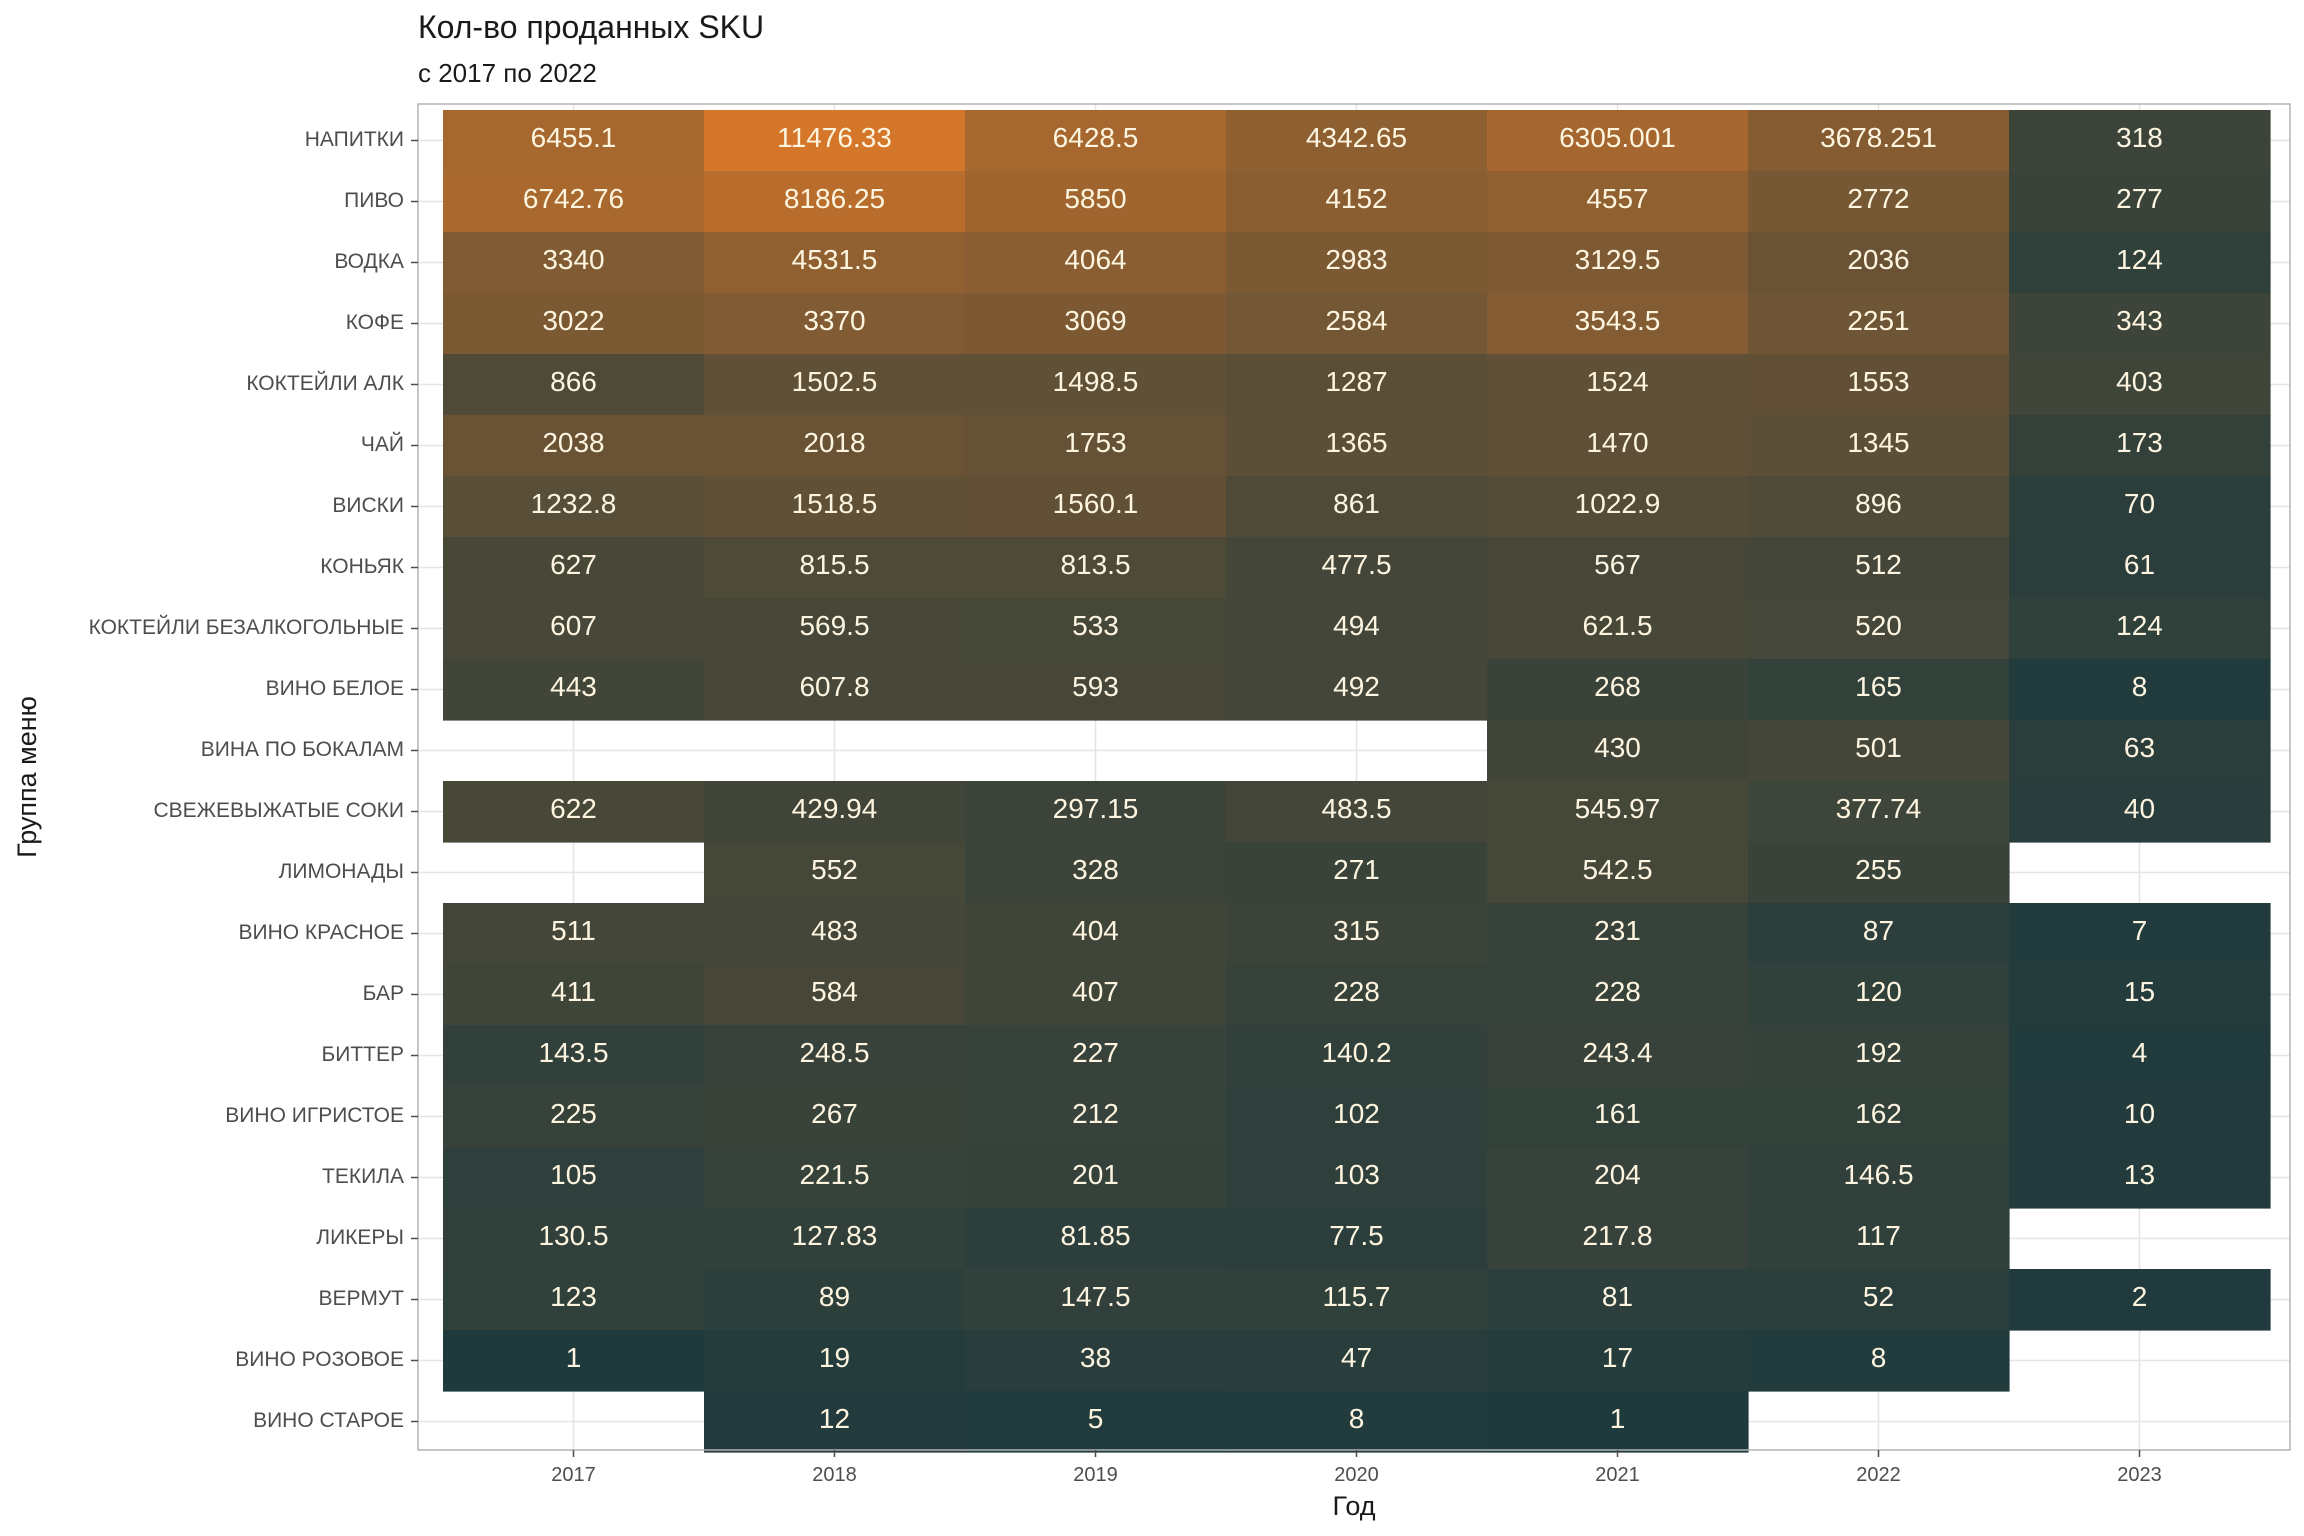 This screenshot has height=1536, width=2304. Describe the element at coordinates (1878, 1296) in the screenshot. I see `cell-value-label: 52` at that location.